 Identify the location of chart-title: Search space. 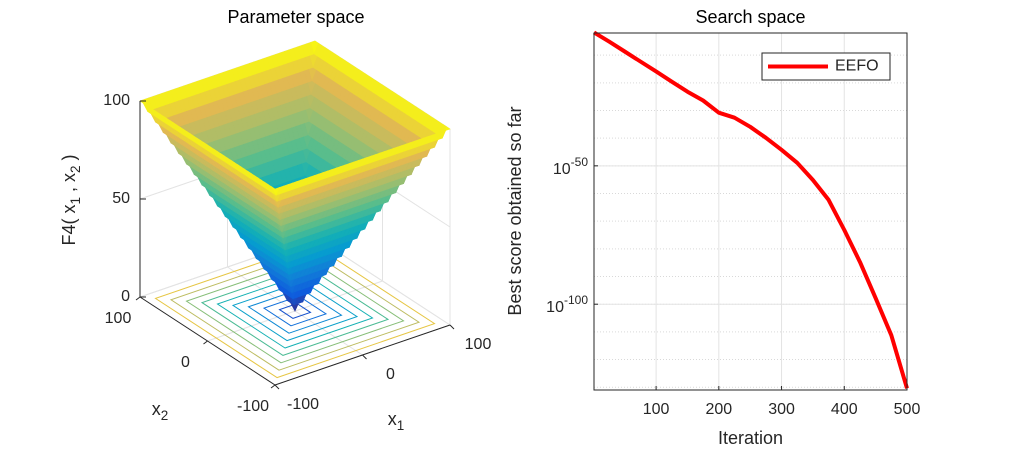
(750, 17).